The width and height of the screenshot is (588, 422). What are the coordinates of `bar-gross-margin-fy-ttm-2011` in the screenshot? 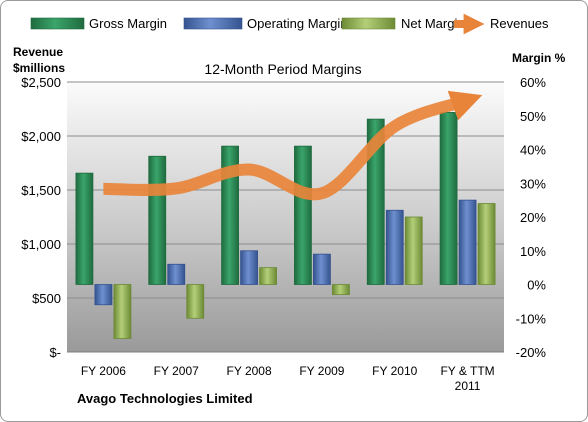 It's located at (448, 198).